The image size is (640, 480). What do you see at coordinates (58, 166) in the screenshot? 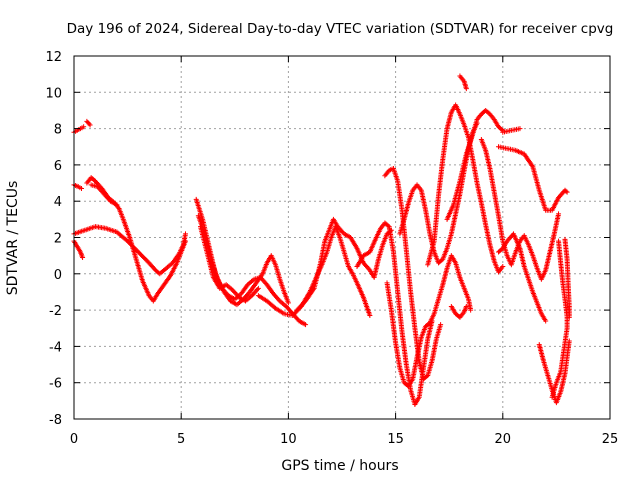
I see `y-tick-label: 6` at bounding box center [58, 166].